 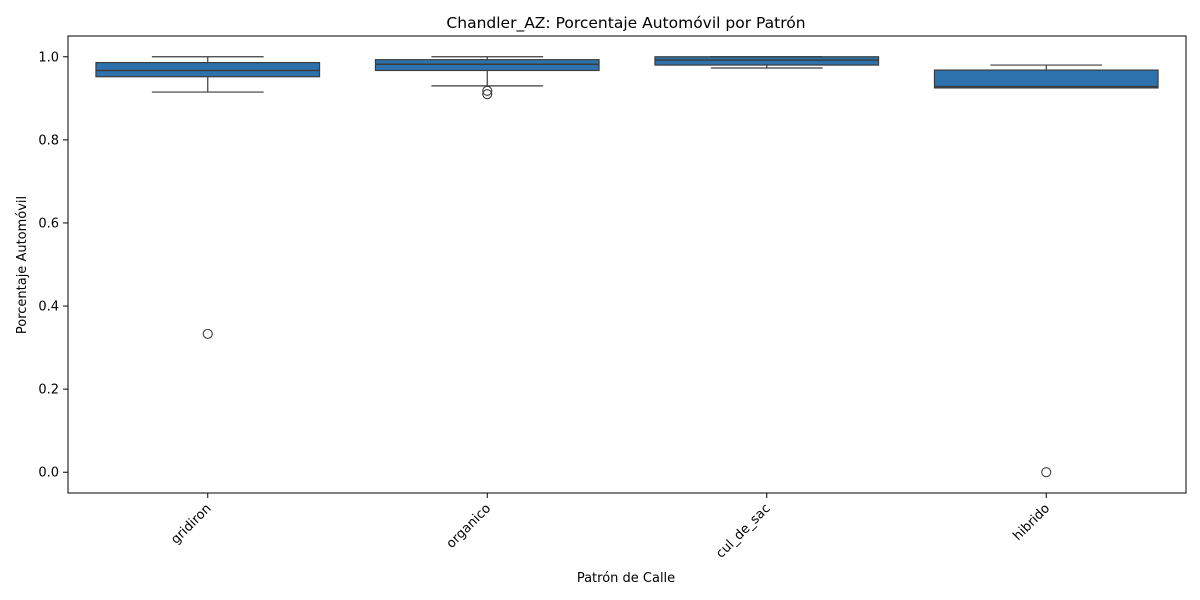 What do you see at coordinates (626, 578) in the screenshot?
I see `x-axis-label: Patrón de Calle` at bounding box center [626, 578].